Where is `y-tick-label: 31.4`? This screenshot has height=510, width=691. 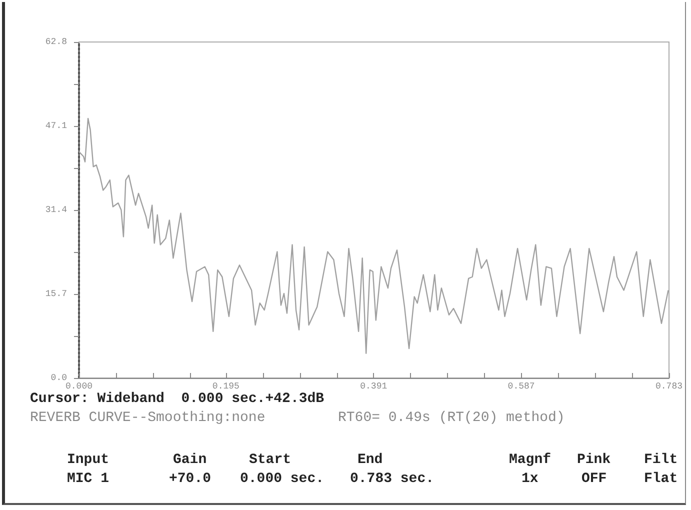
y-tick-label: 31.4 is located at coordinates (56, 210).